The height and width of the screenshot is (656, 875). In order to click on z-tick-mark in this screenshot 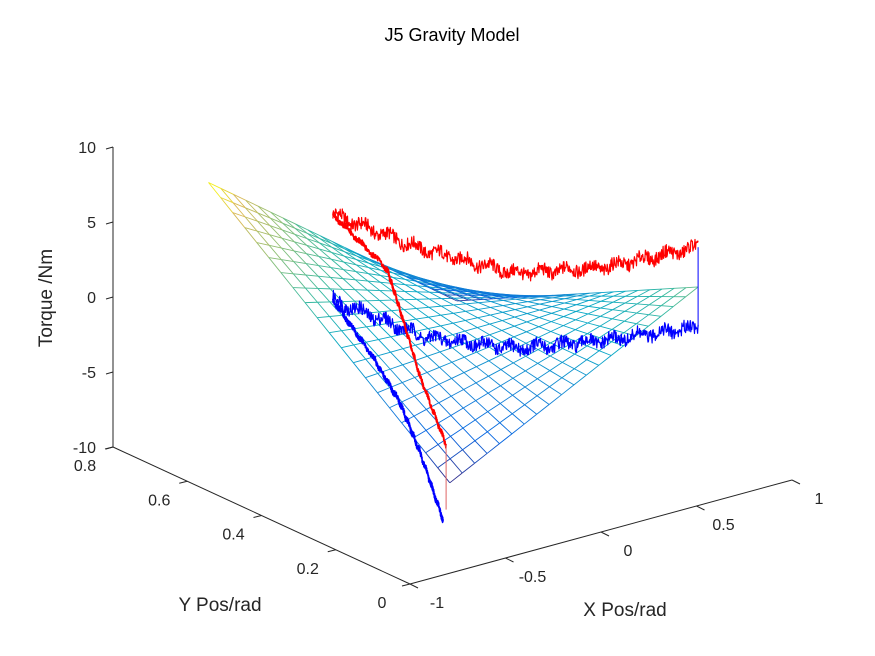, I will do `click(109, 373)`.